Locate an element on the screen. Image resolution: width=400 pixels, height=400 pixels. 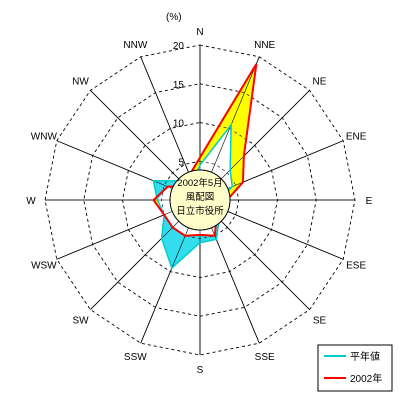
legend-box is located at coordinates (355, 368).